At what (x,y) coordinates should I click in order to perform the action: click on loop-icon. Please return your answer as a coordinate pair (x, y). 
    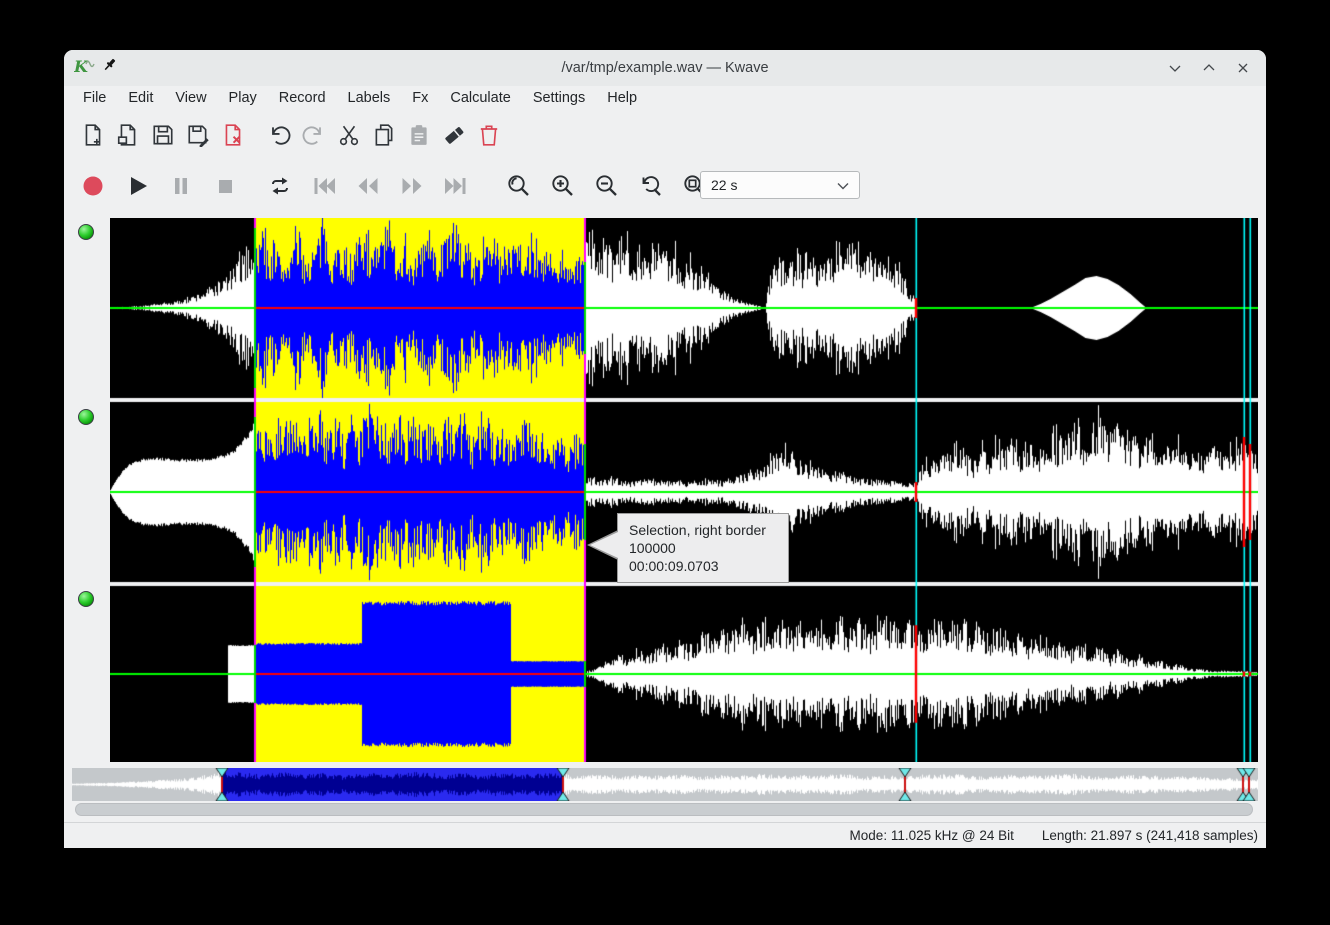
    Looking at the image, I should click on (280, 186).